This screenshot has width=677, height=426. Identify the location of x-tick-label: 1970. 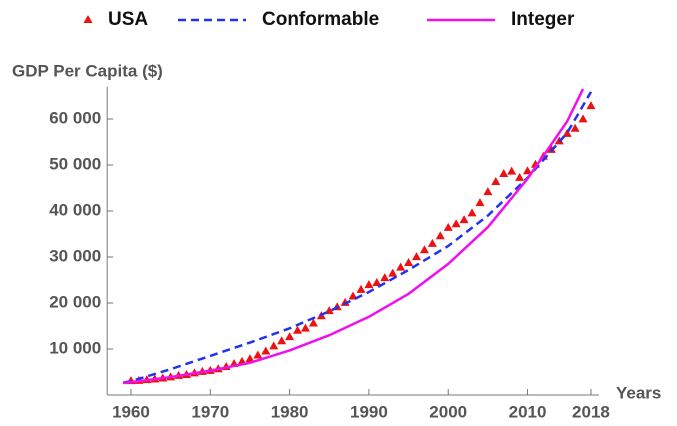
(210, 411).